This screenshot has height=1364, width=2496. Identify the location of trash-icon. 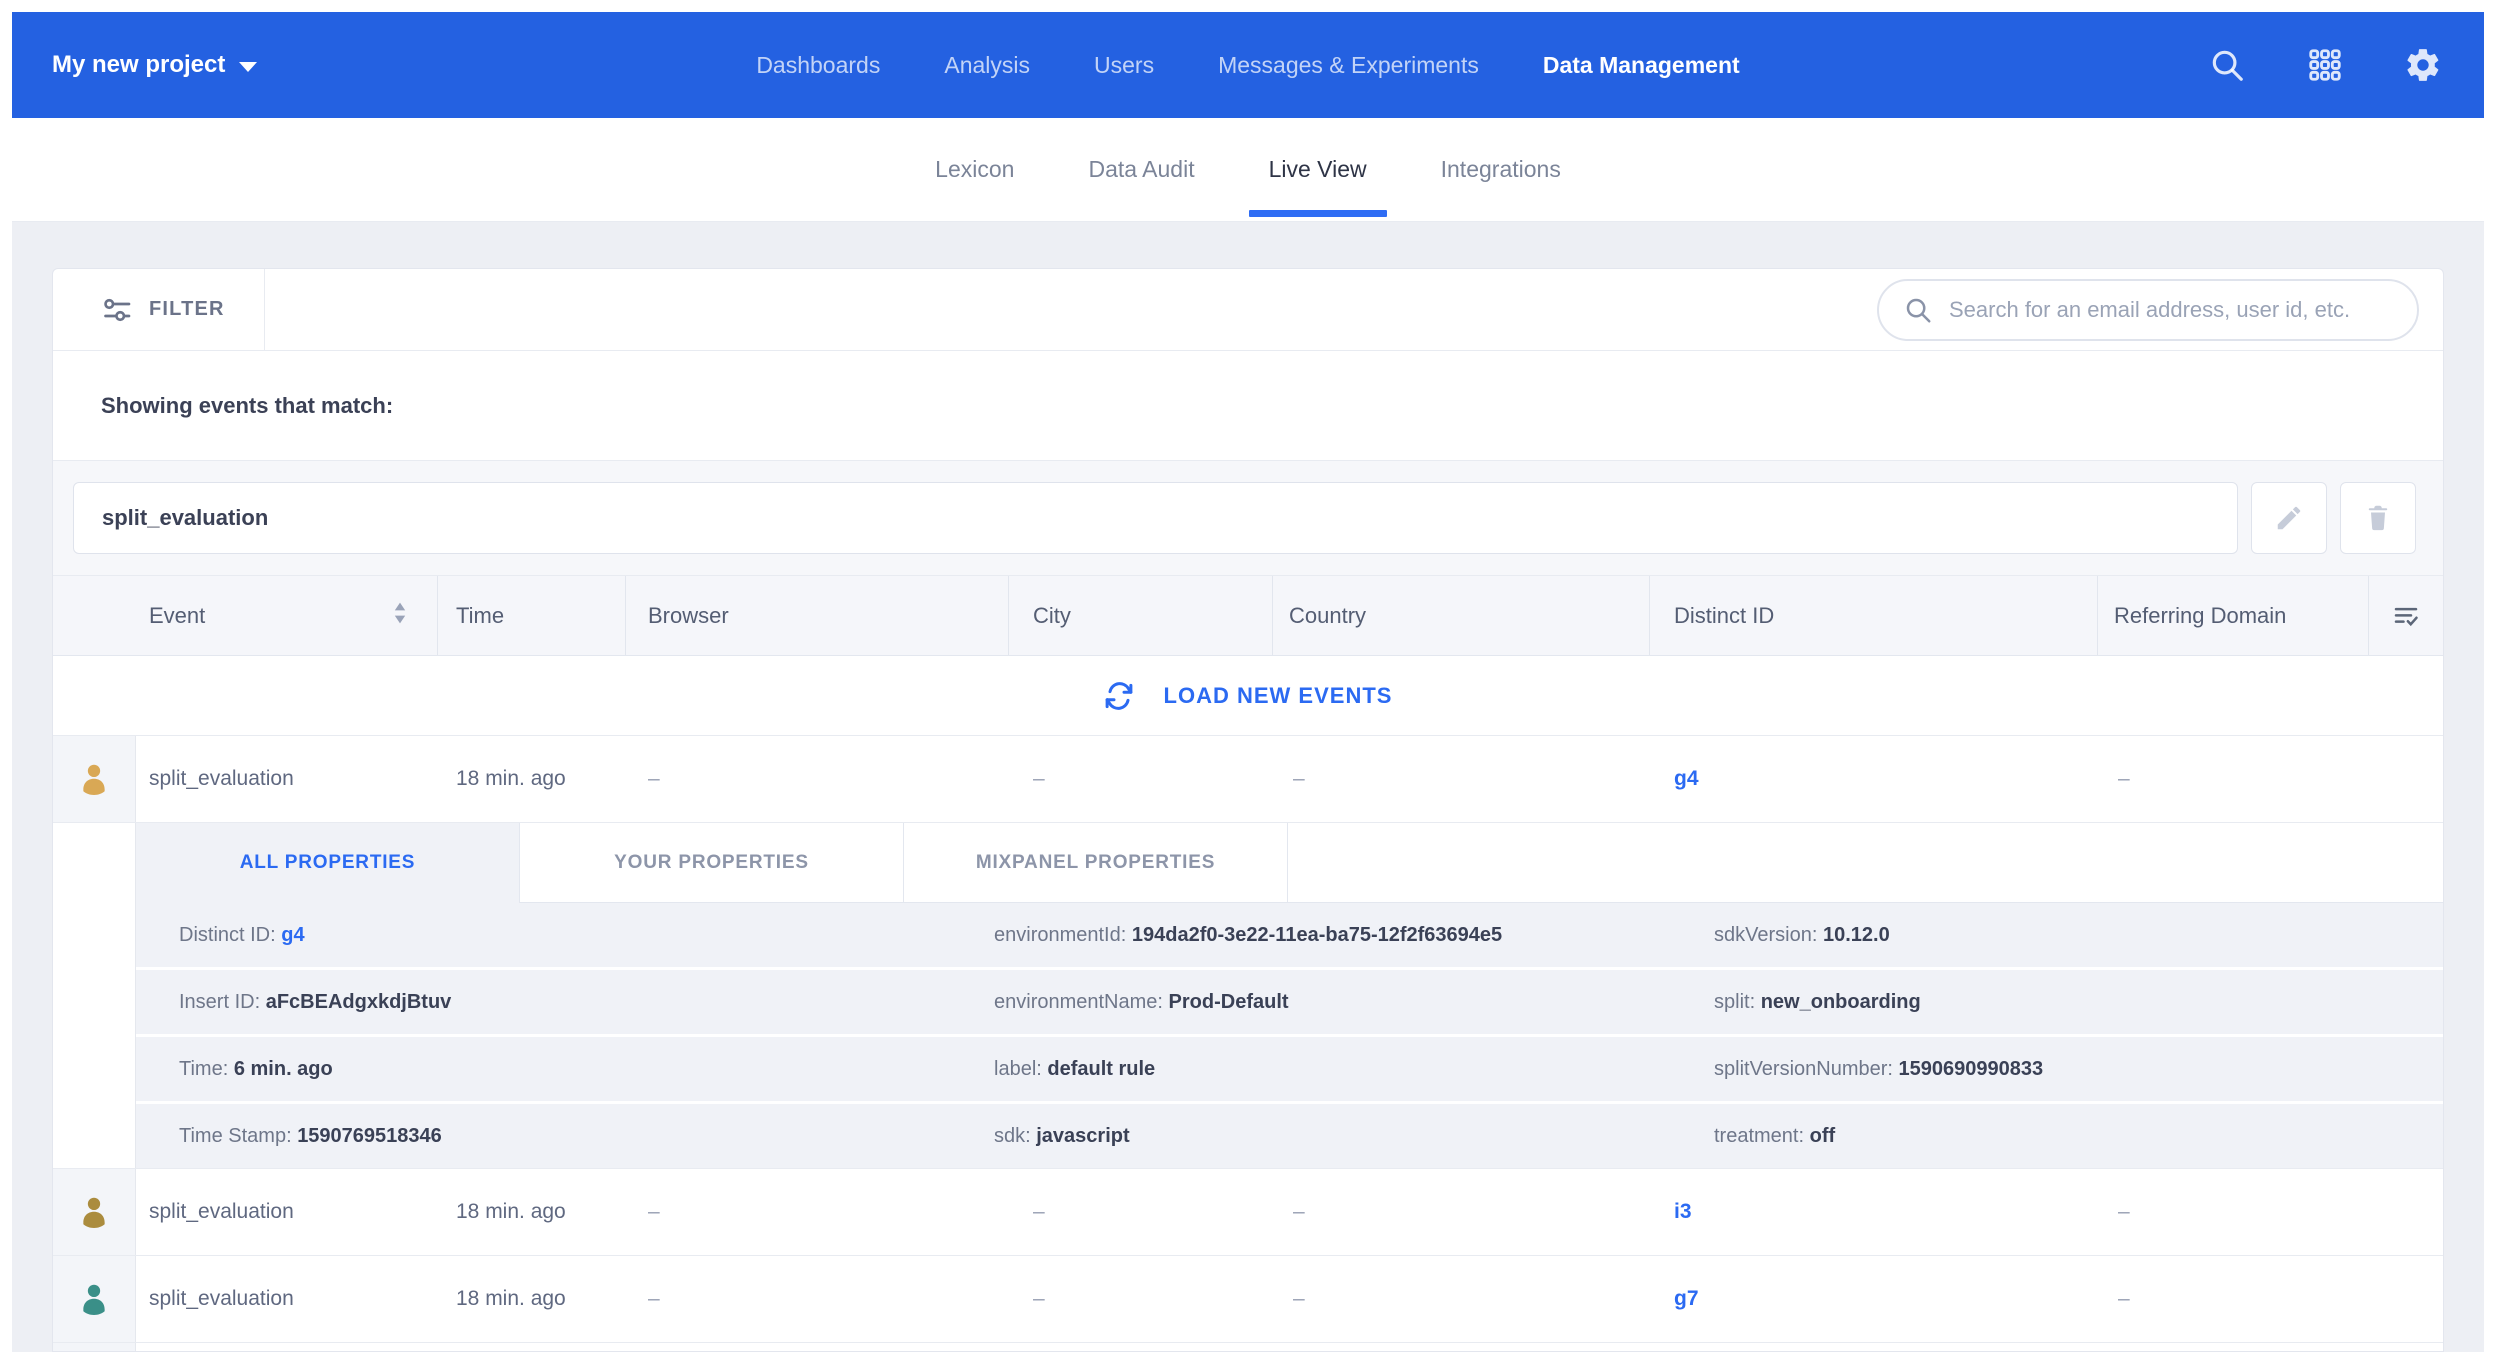
(2378, 518).